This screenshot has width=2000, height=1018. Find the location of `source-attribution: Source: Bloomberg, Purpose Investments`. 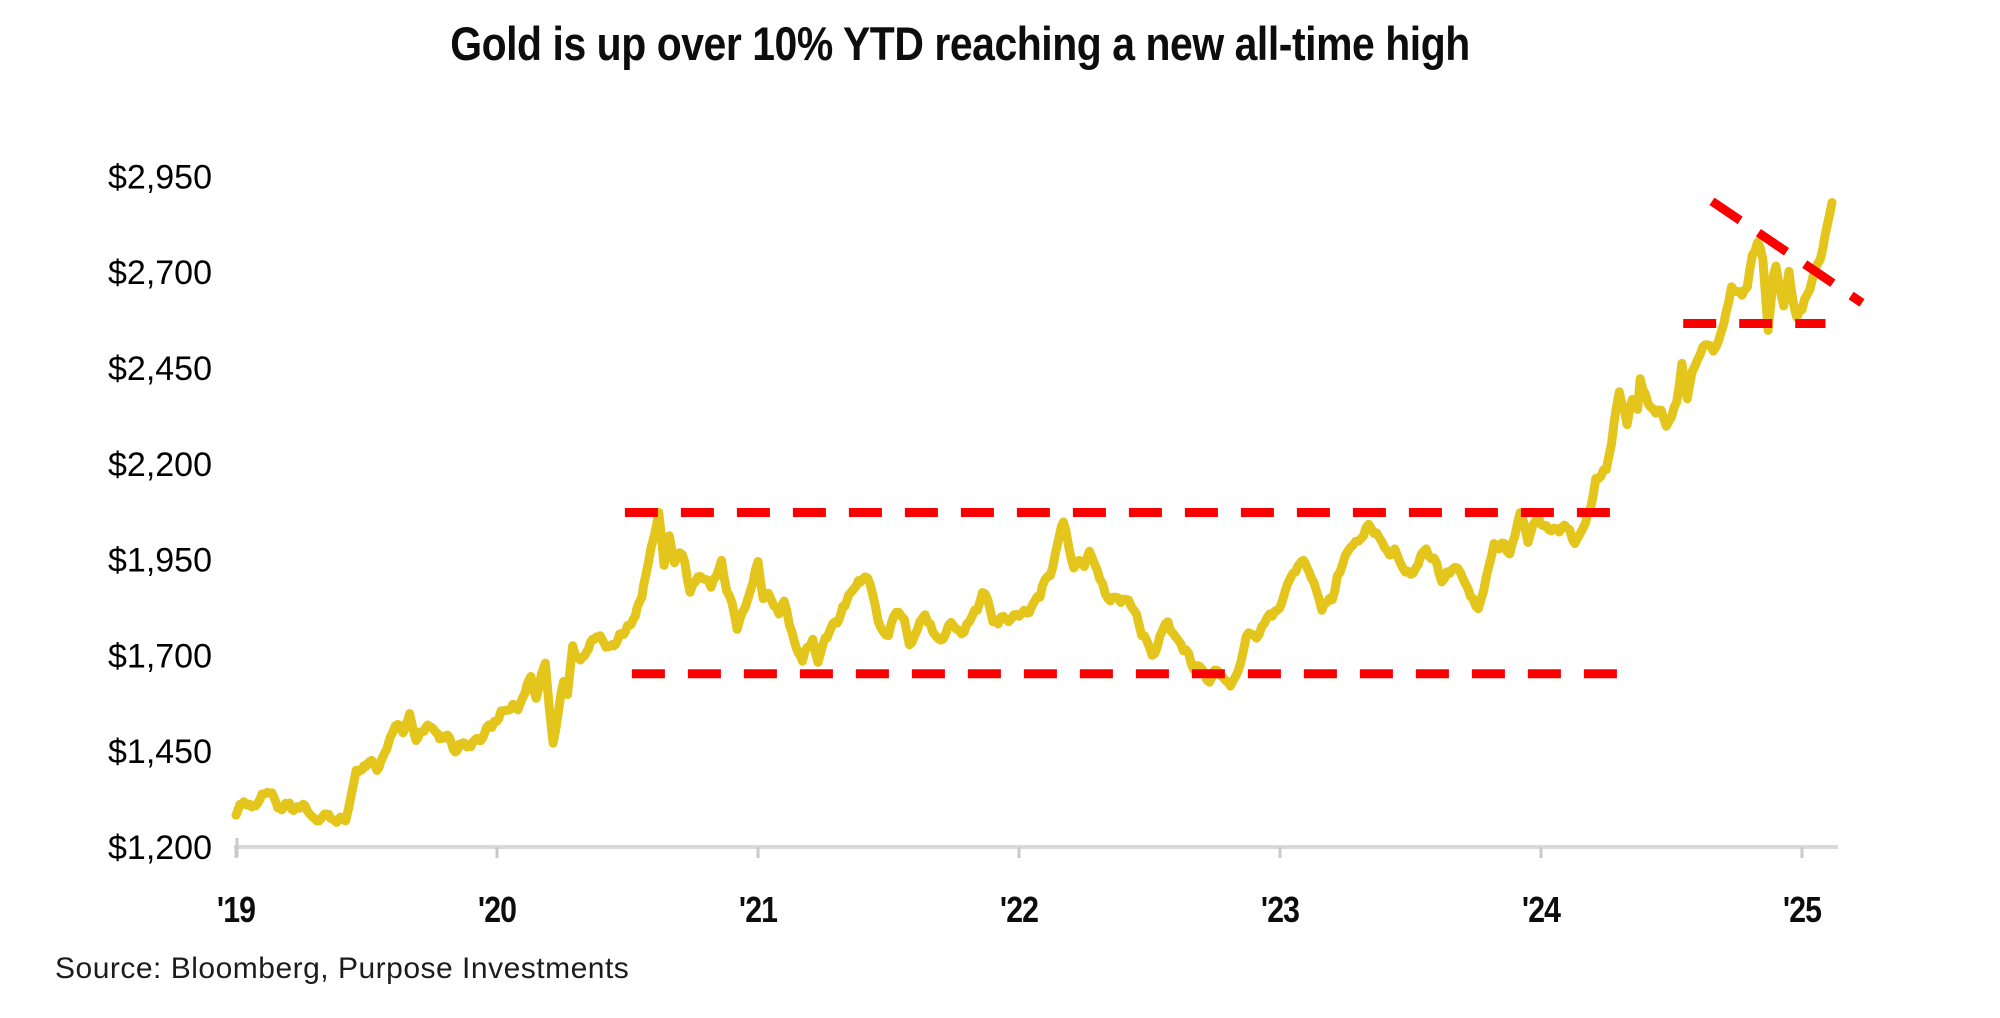

source-attribution: Source: Bloomberg, Purpose Investments is located at coordinates (342, 968).